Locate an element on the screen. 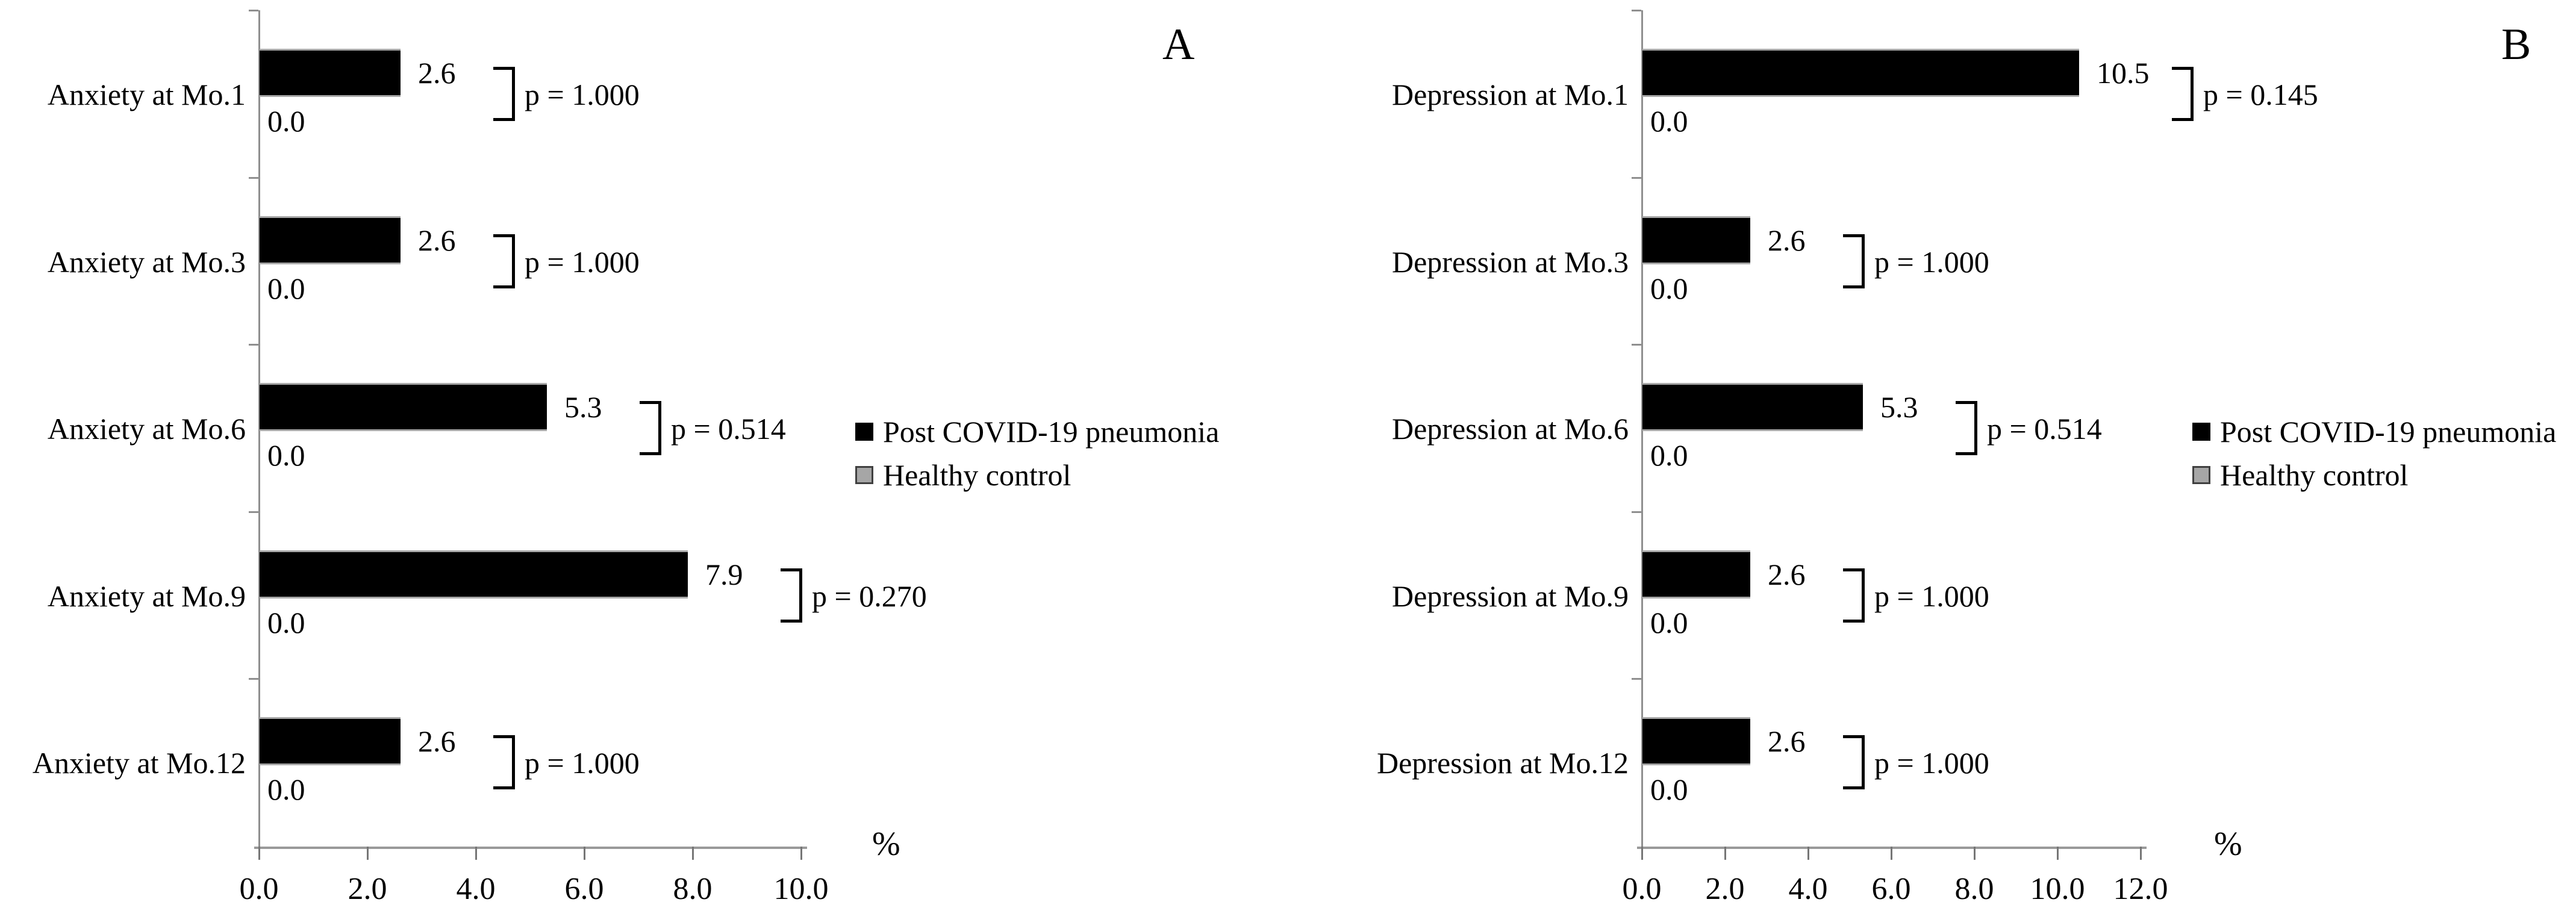 Image resolution: width=2576 pixels, height=914 pixels. category-label: Depression at Mo.3 is located at coordinates (1510, 262).